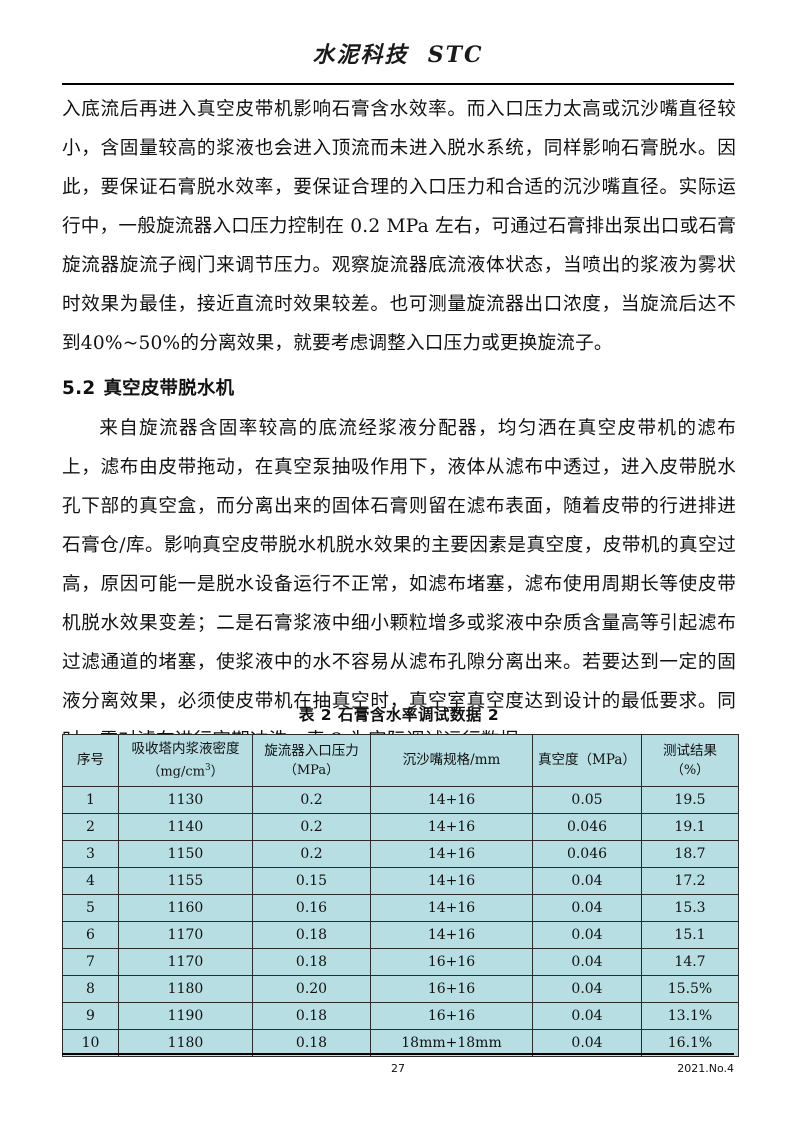 The width and height of the screenshot is (793, 1122). I want to click on table-row: 7 1170 0.18 16+16 0.04 14.7, so click(400, 962).